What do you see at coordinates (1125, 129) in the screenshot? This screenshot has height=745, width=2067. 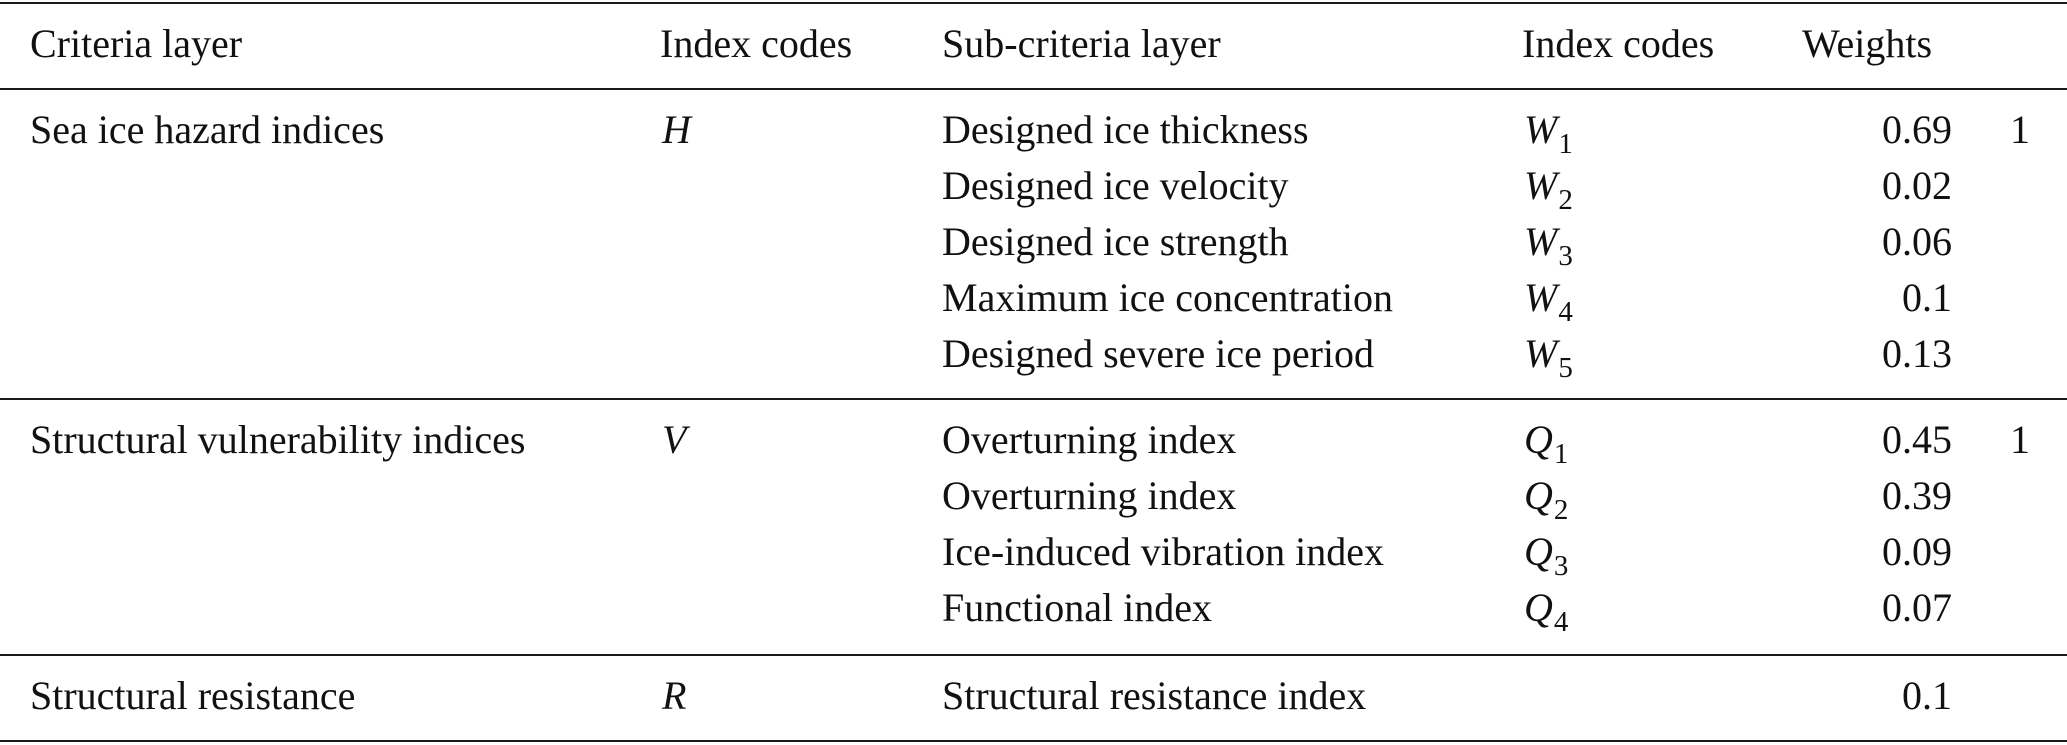 I see `sub-criteria-label: Designed ice thickness` at bounding box center [1125, 129].